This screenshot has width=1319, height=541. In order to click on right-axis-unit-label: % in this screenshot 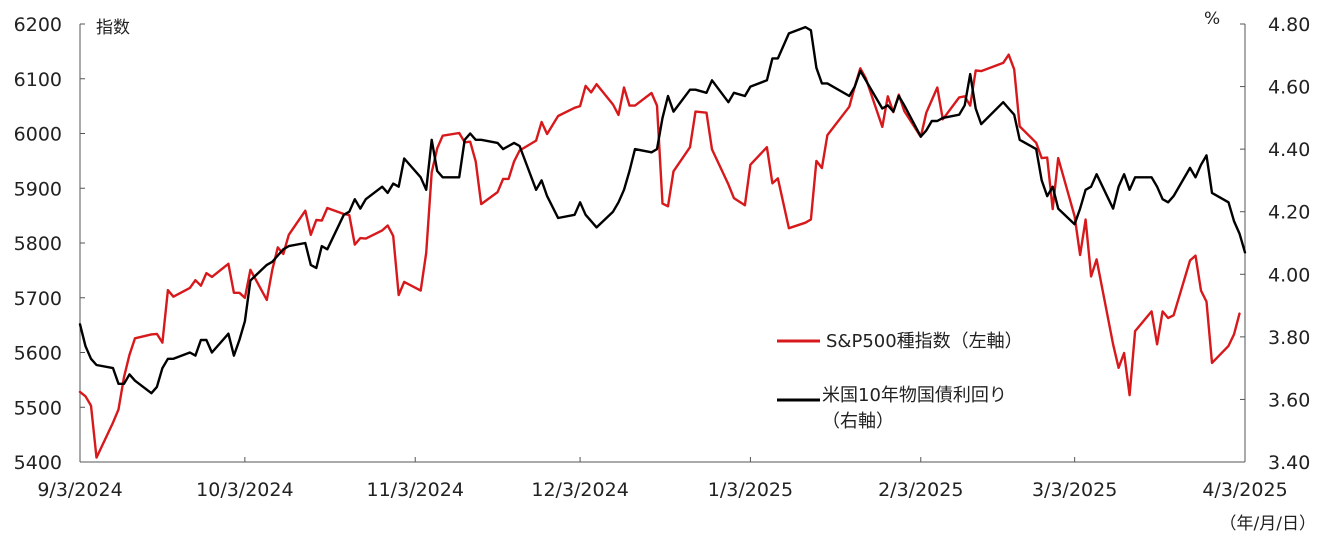, I will do `click(1212, 19)`.